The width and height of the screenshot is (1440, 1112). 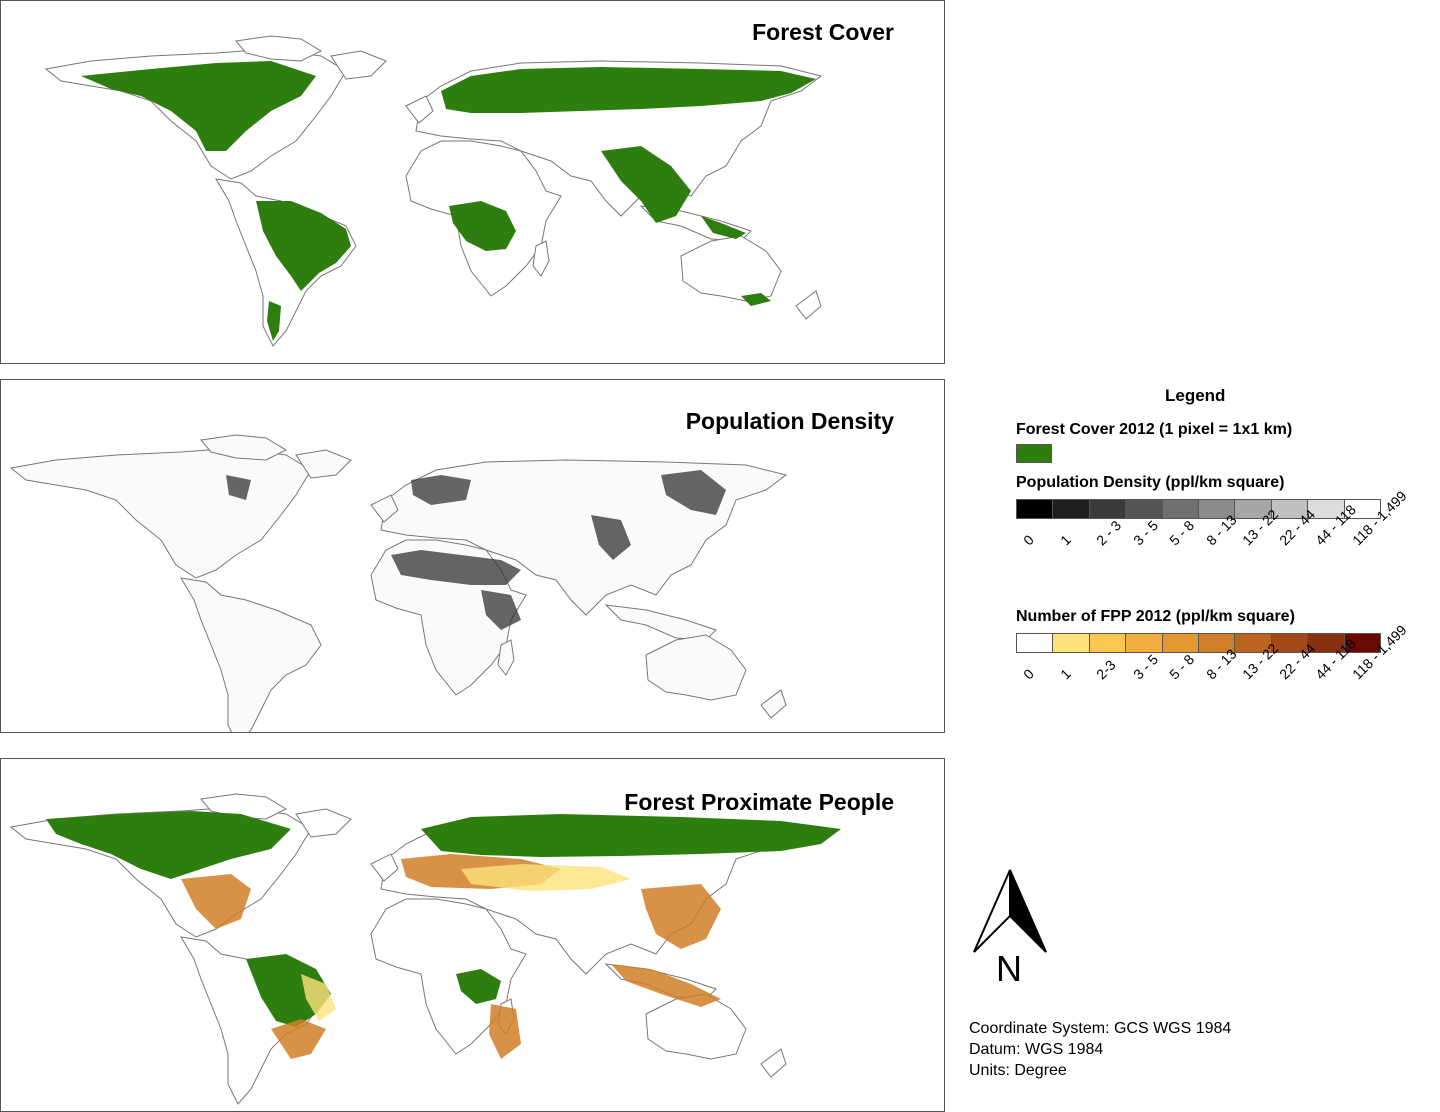 I want to click on density-class-label-2: 2 - 3, so click(x=1109, y=533).